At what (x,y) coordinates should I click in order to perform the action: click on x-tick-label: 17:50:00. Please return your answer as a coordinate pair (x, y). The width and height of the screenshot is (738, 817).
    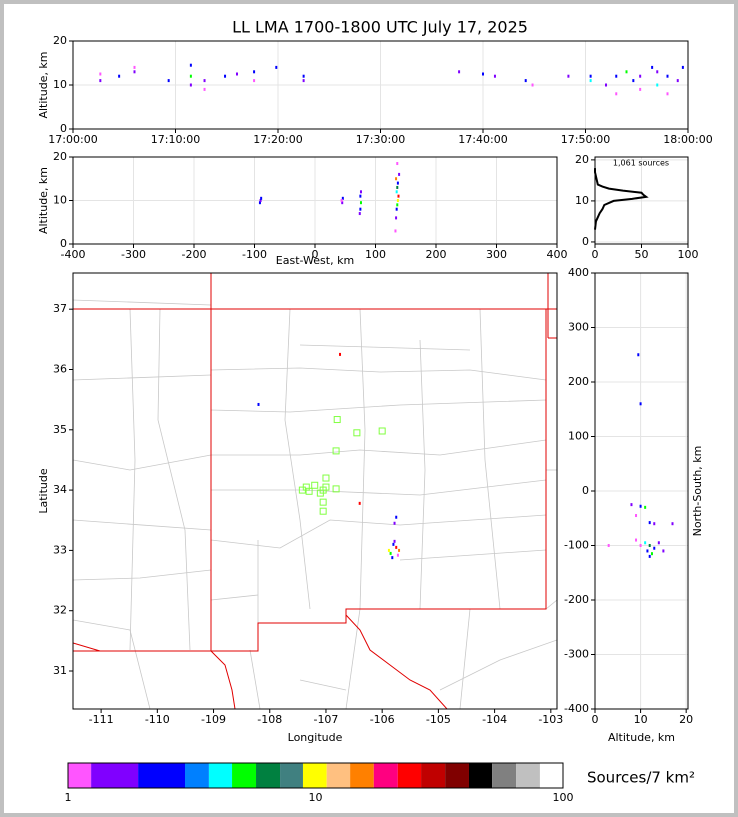
    Looking at the image, I should click on (585, 139).